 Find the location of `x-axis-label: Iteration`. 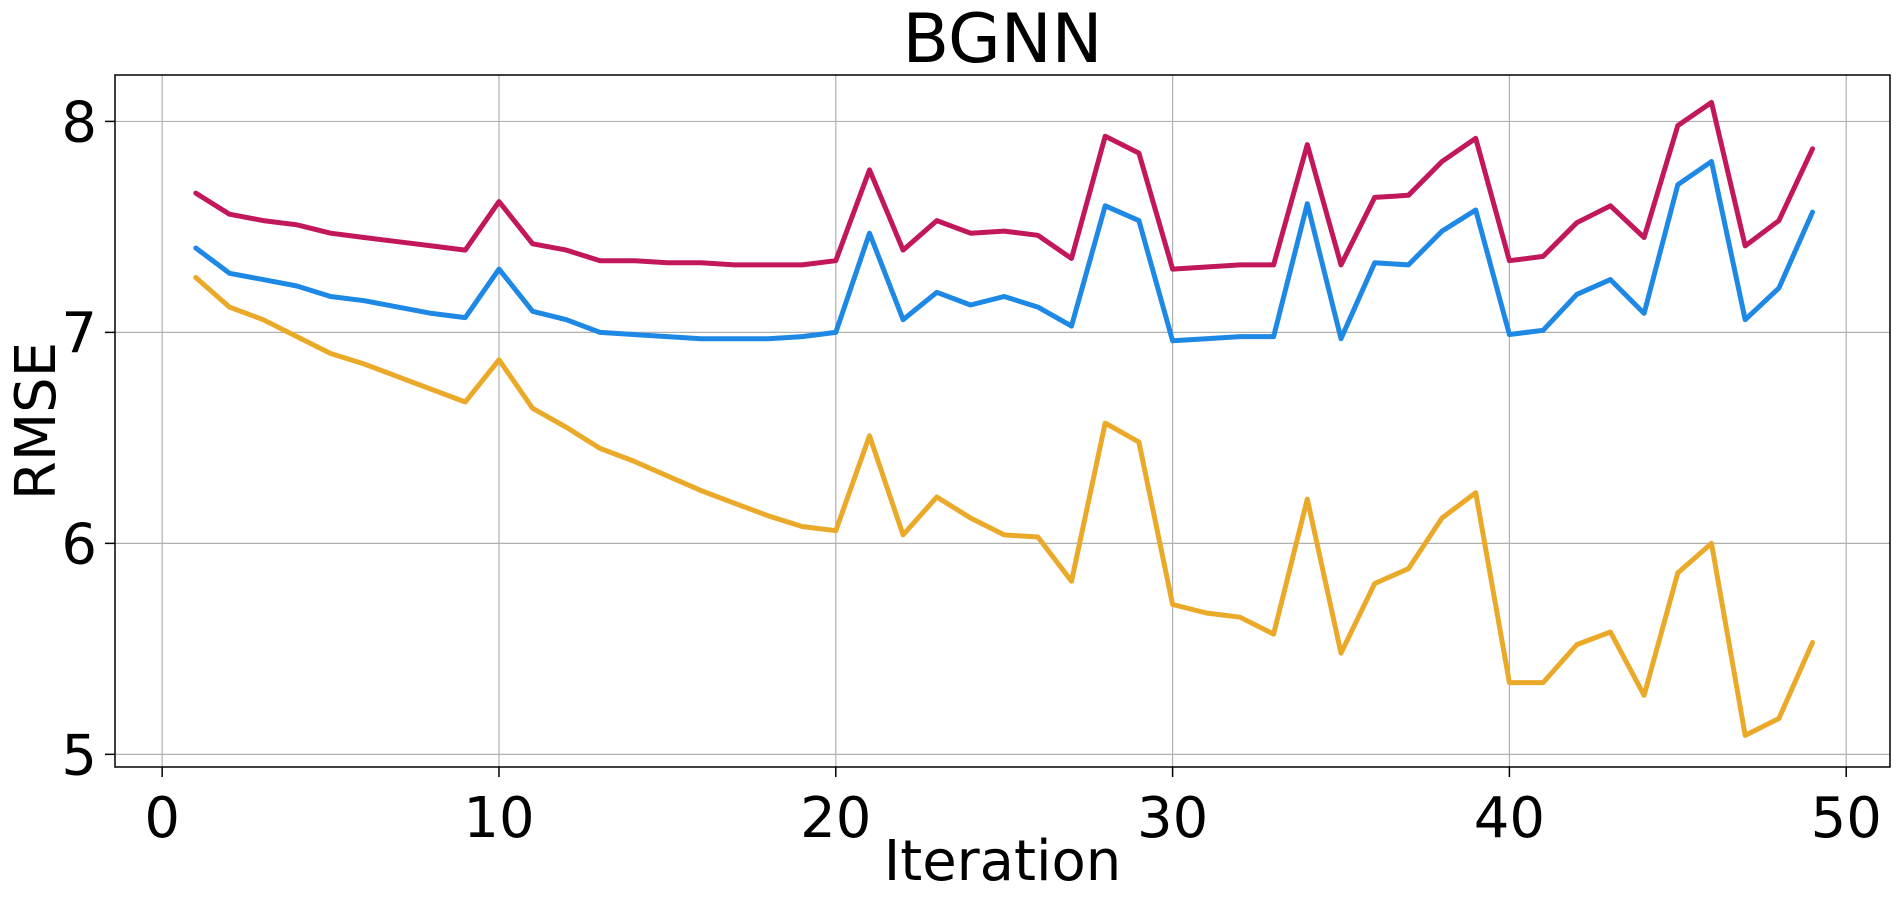

x-axis-label: Iteration is located at coordinates (1003, 861).